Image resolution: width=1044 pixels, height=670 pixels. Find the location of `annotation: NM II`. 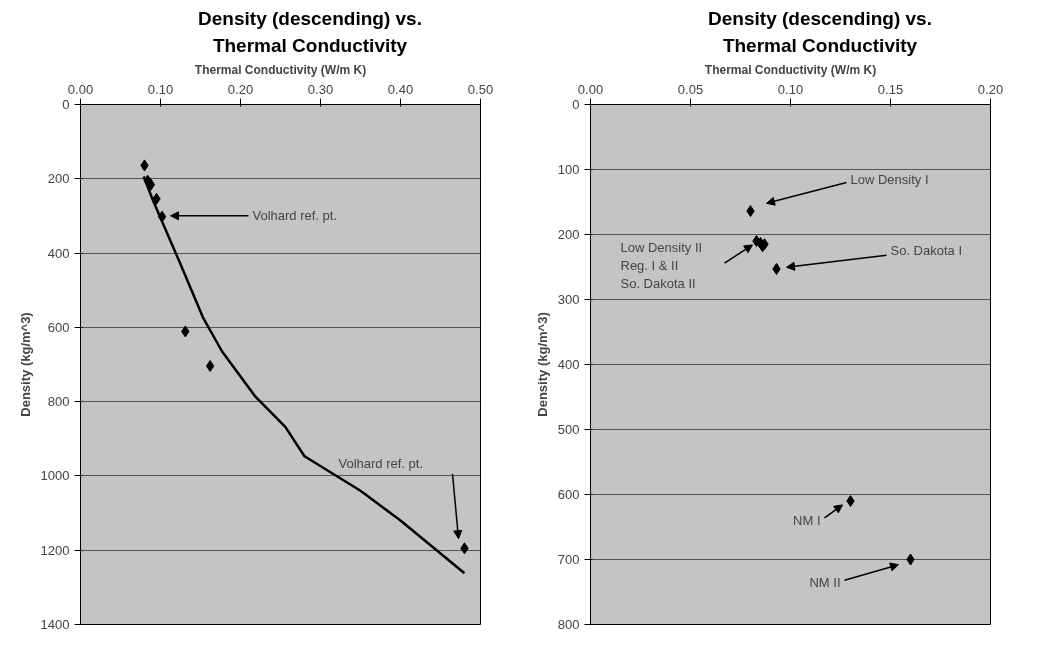

annotation: NM II is located at coordinates (825, 583).